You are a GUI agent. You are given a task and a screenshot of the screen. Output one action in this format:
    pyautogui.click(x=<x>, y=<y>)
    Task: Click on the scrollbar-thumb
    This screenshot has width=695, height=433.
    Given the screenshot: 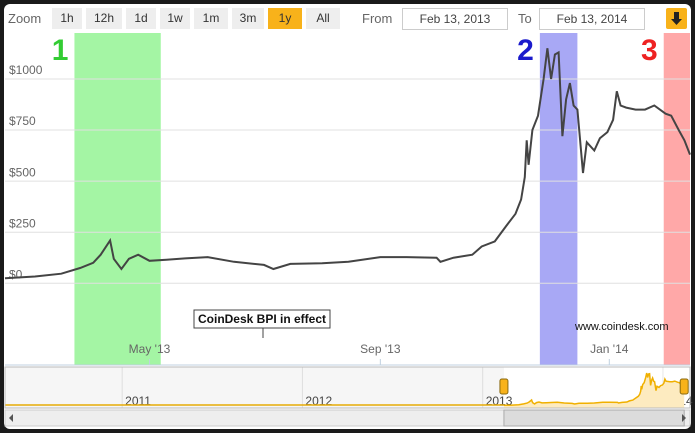 What is the action you would take?
    pyautogui.click(x=594, y=418)
    